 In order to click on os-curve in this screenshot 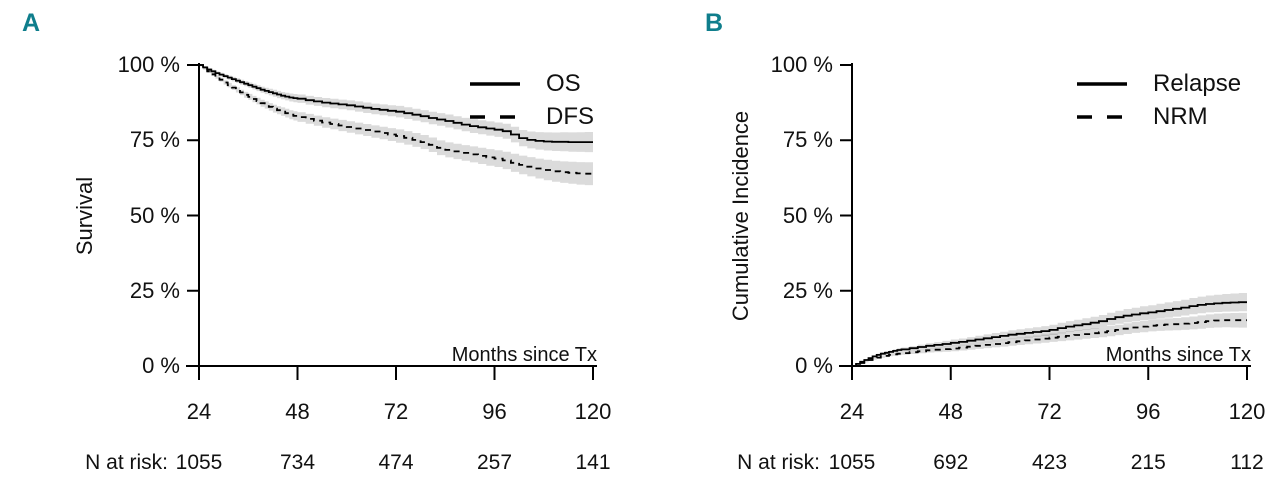, I will do `click(396, 103)`.